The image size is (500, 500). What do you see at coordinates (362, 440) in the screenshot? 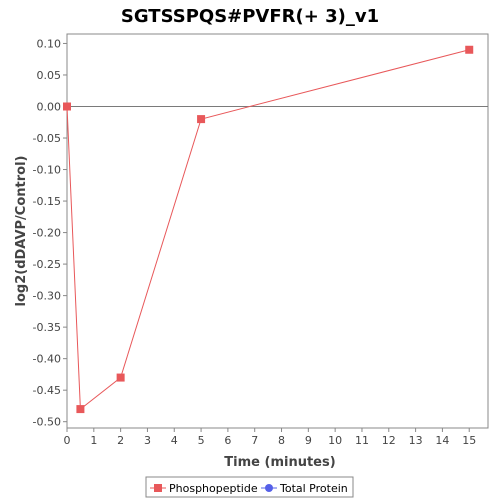
I see `x-tick-label: 11` at bounding box center [362, 440].